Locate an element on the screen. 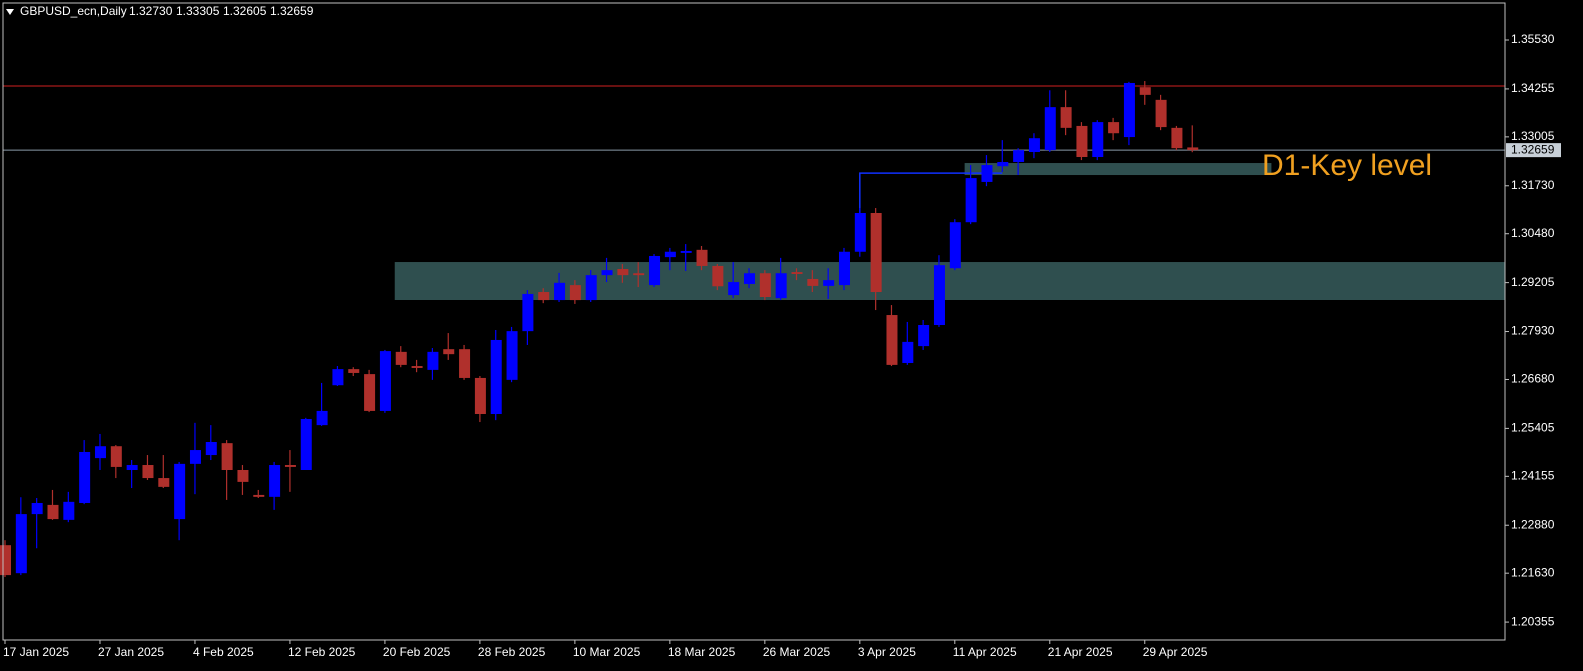  y-tick-label: 1.24155 is located at coordinates (1533, 476).